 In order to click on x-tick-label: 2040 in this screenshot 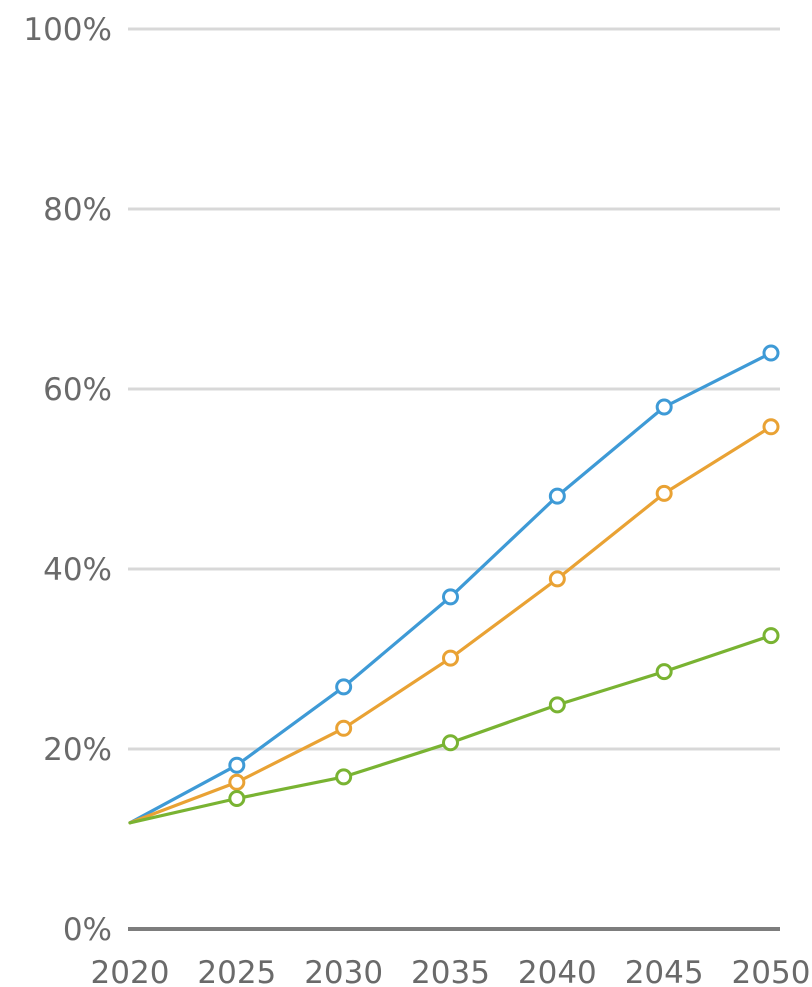, I will do `click(557, 971)`.